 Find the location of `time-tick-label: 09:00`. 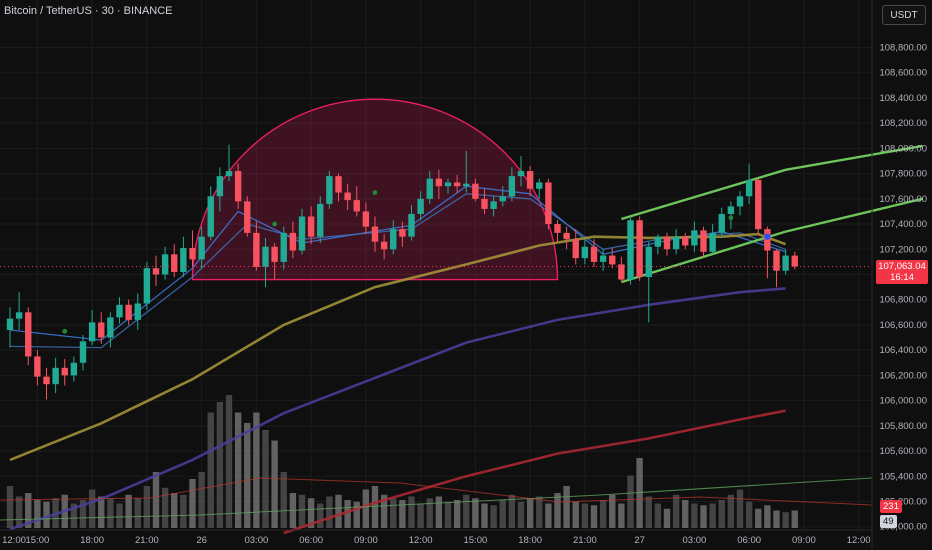

time-tick-label: 09:00 is located at coordinates (366, 540).